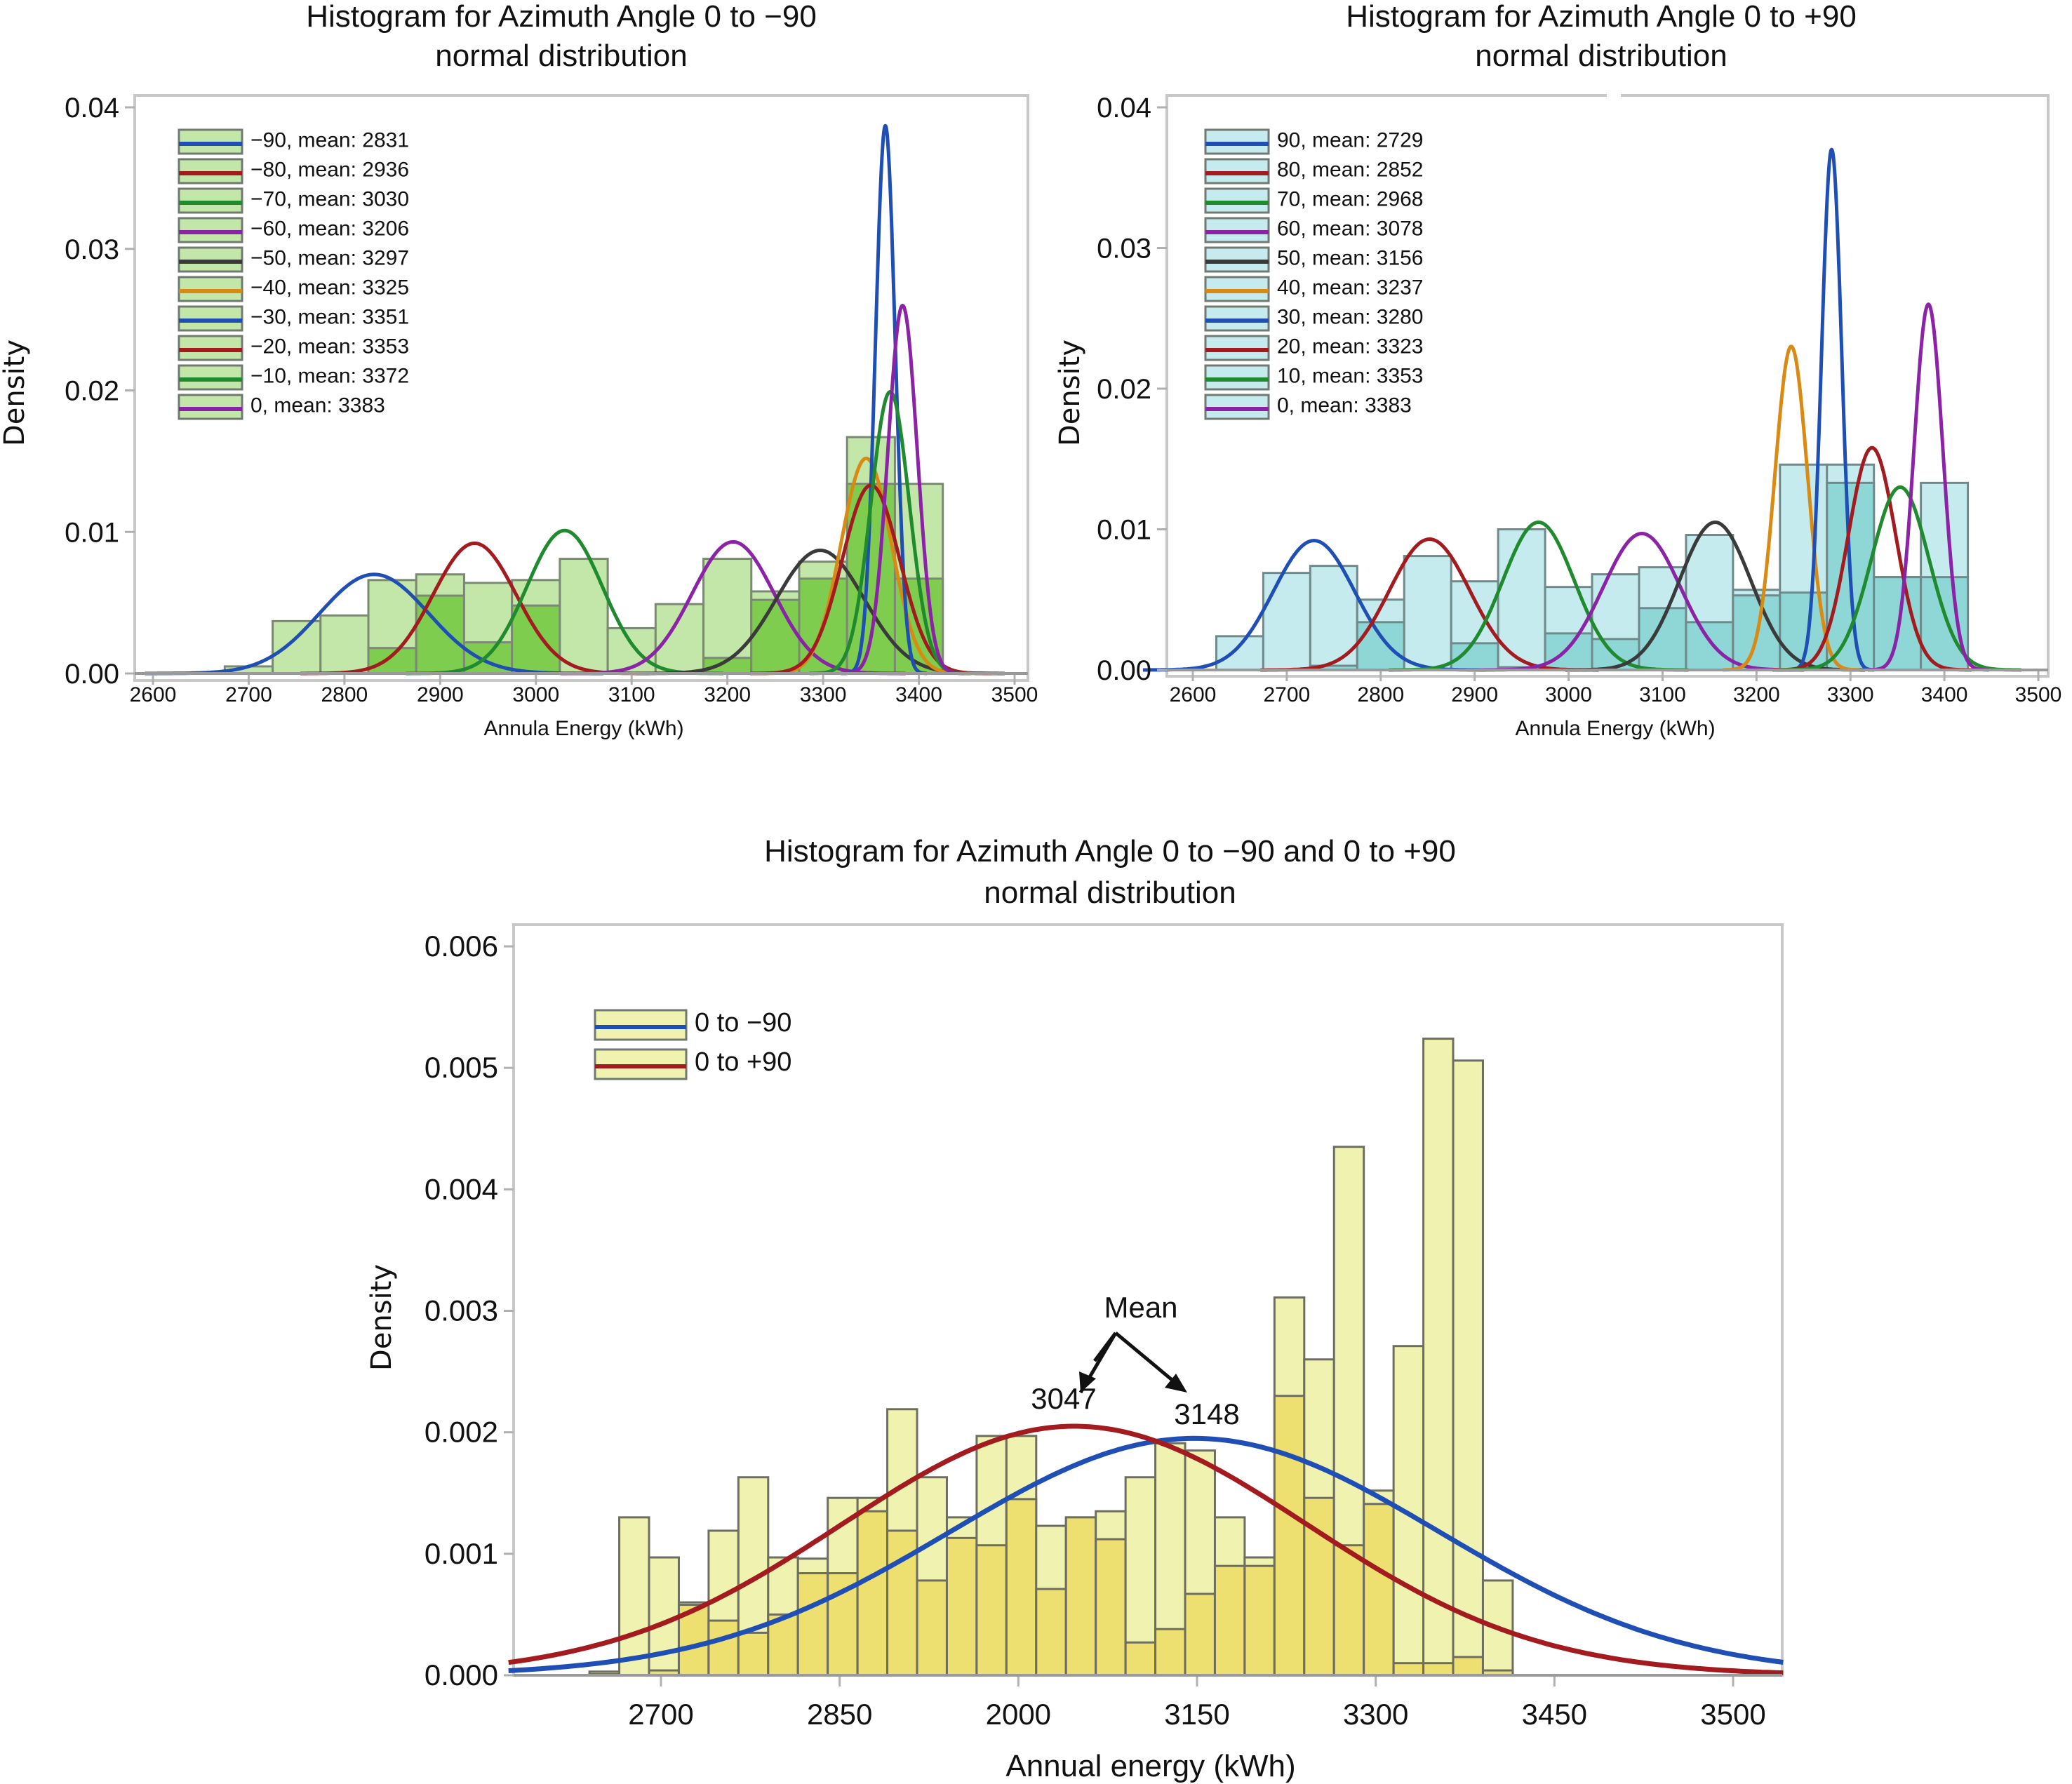  I want to click on legend-label: 90, mean: 2729, so click(1350, 140).